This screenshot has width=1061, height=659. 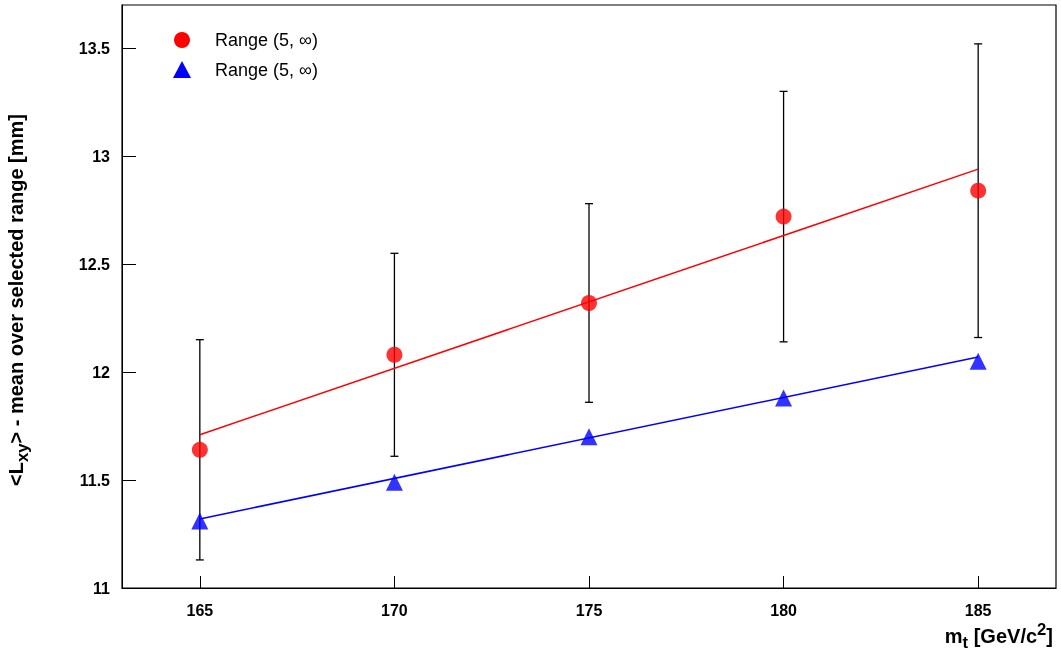 I want to click on y-tick-label: 13, so click(x=101, y=156).